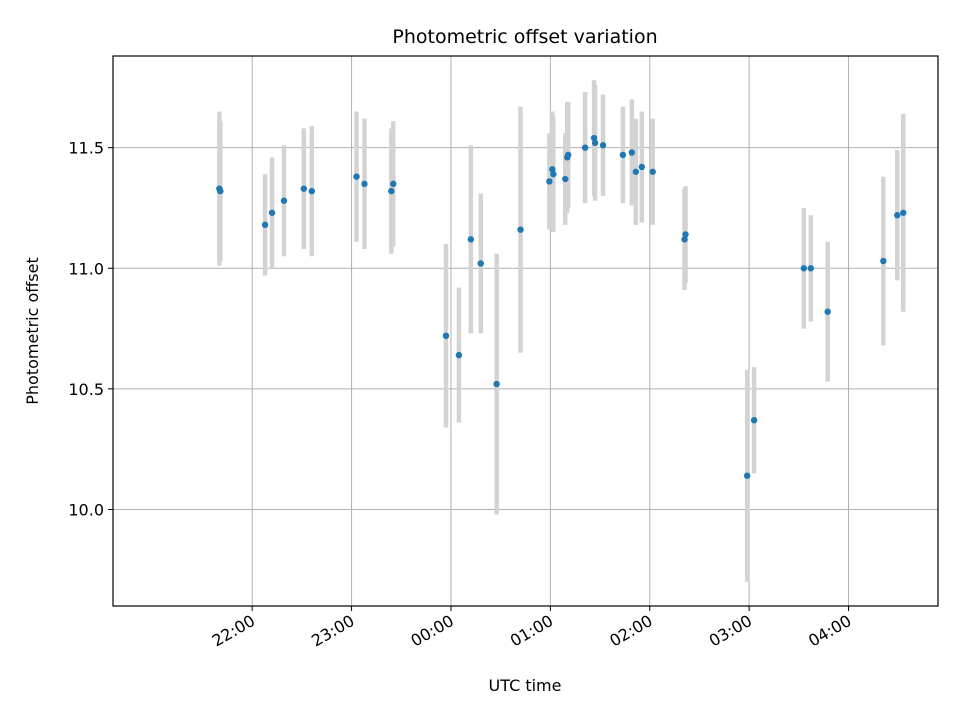 This screenshot has height=720, width=960. I want to click on y-tick-label: 11.0, so click(86, 268).